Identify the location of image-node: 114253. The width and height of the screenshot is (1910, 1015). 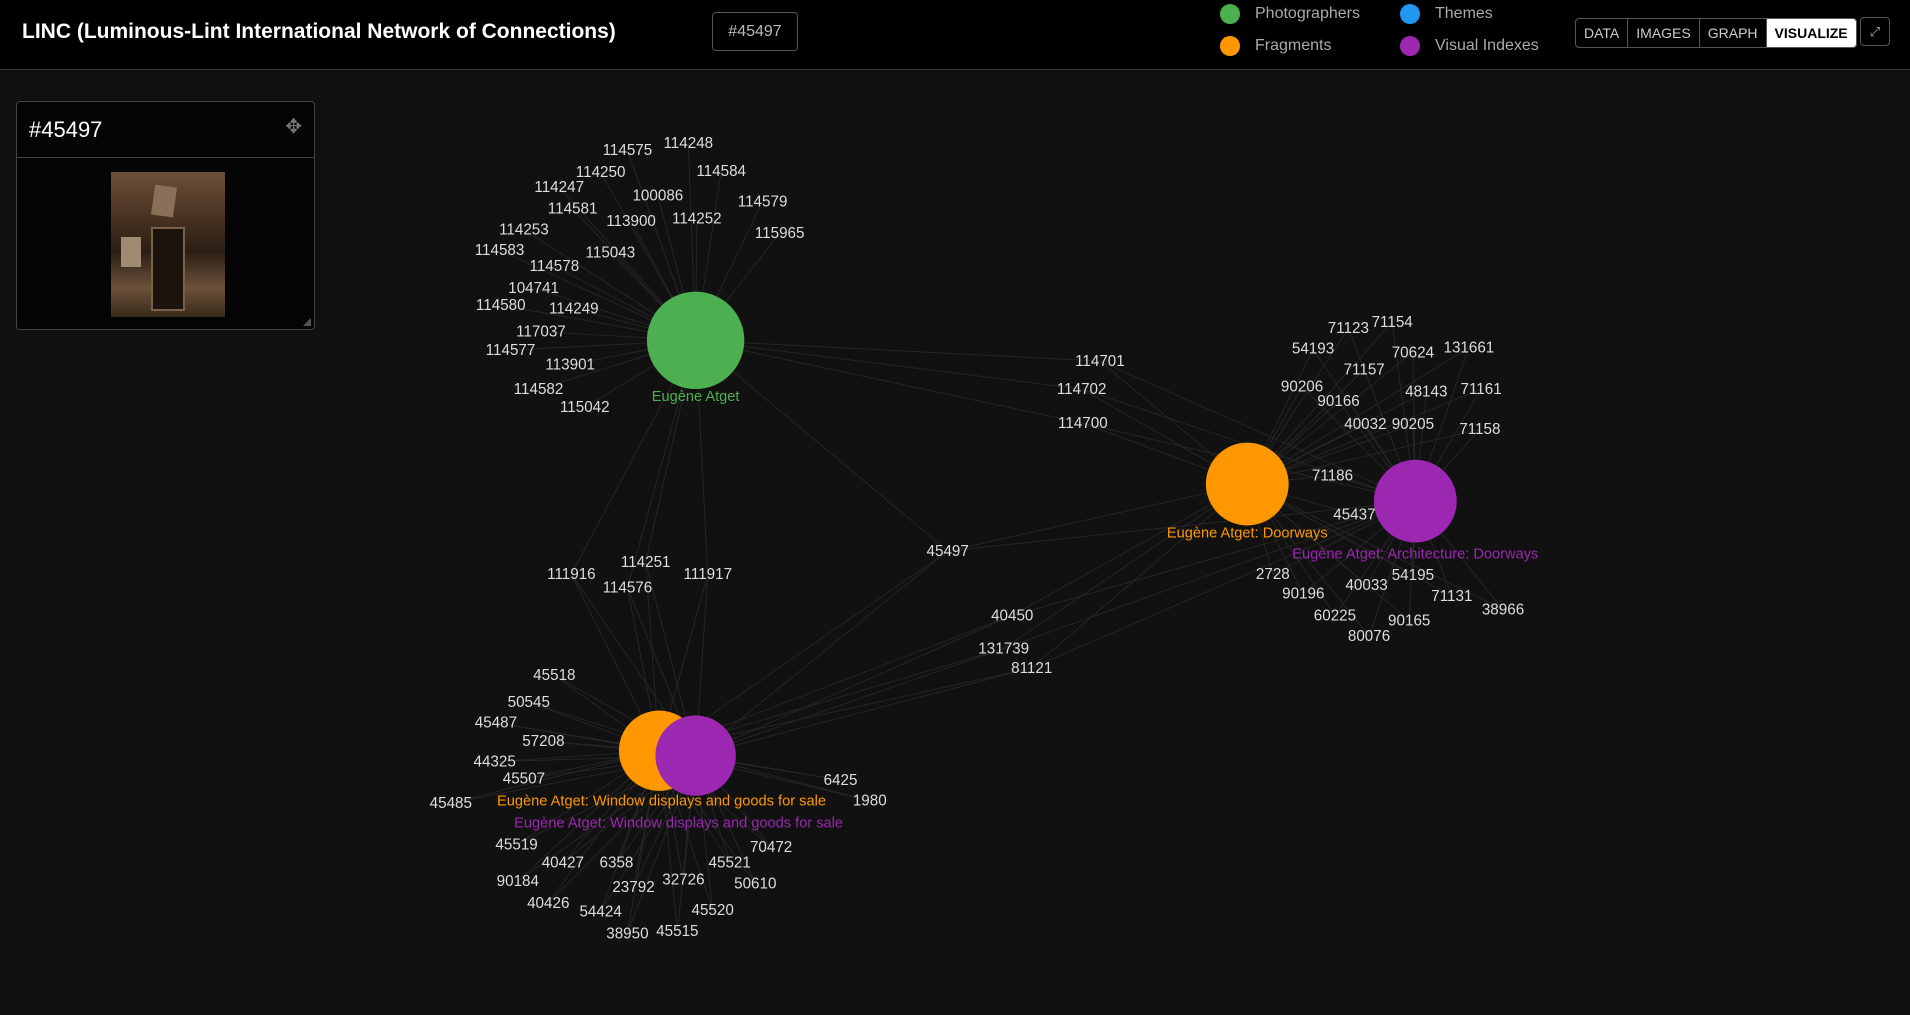
(524, 229).